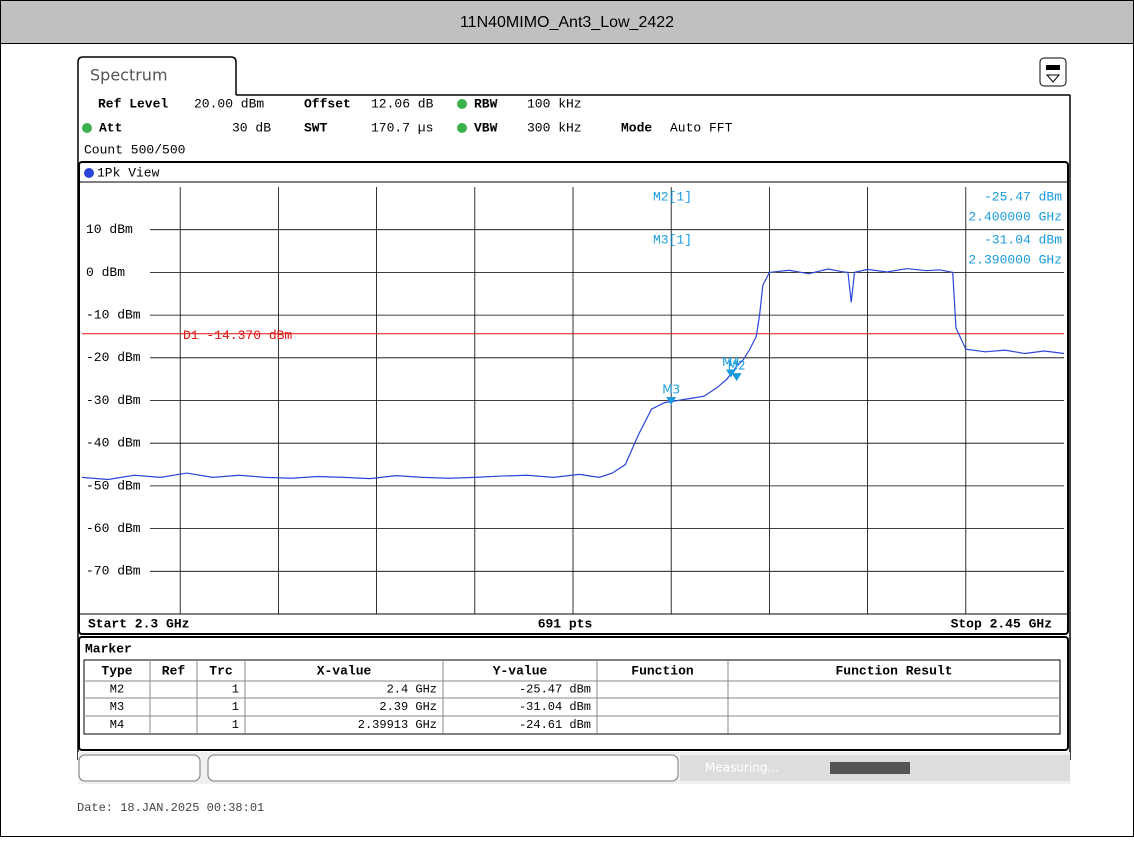 This screenshot has width=1134, height=841. Describe the element at coordinates (170, 808) in the screenshot. I see `date: Date: 18.JAN.2025 00:38:01` at that location.